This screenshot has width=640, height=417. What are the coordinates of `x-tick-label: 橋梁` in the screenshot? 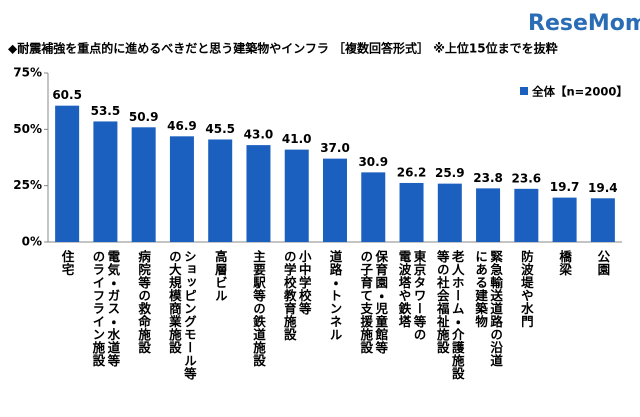 It's located at (565, 263).